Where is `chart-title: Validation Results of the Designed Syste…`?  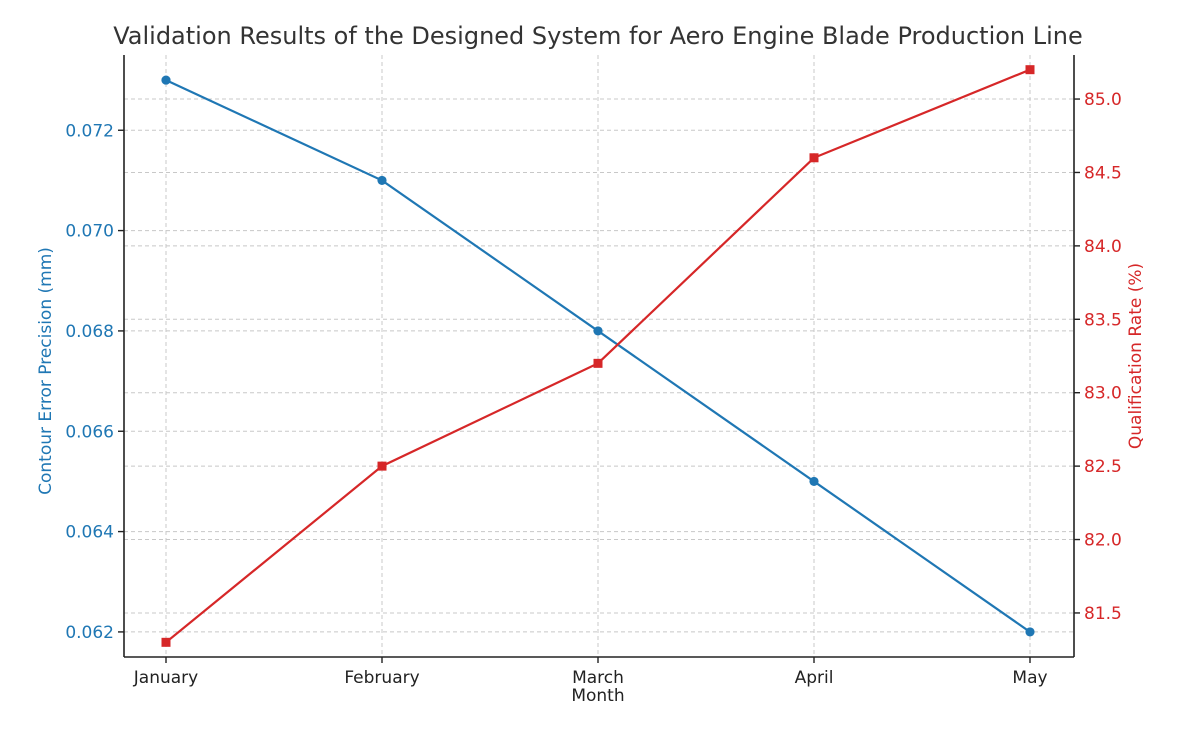 chart-title: Validation Results of the Designed Syste… is located at coordinates (598, 36).